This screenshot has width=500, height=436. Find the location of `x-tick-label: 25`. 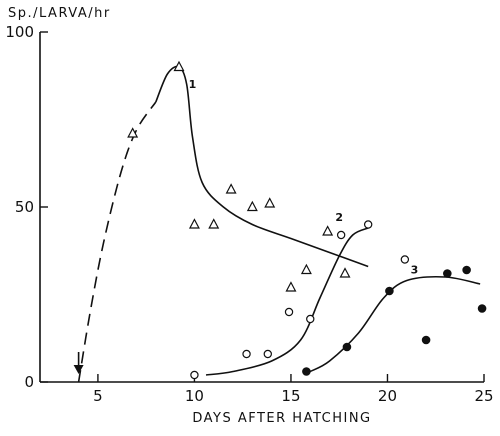

x-tick-label: 25 is located at coordinates (483, 396).